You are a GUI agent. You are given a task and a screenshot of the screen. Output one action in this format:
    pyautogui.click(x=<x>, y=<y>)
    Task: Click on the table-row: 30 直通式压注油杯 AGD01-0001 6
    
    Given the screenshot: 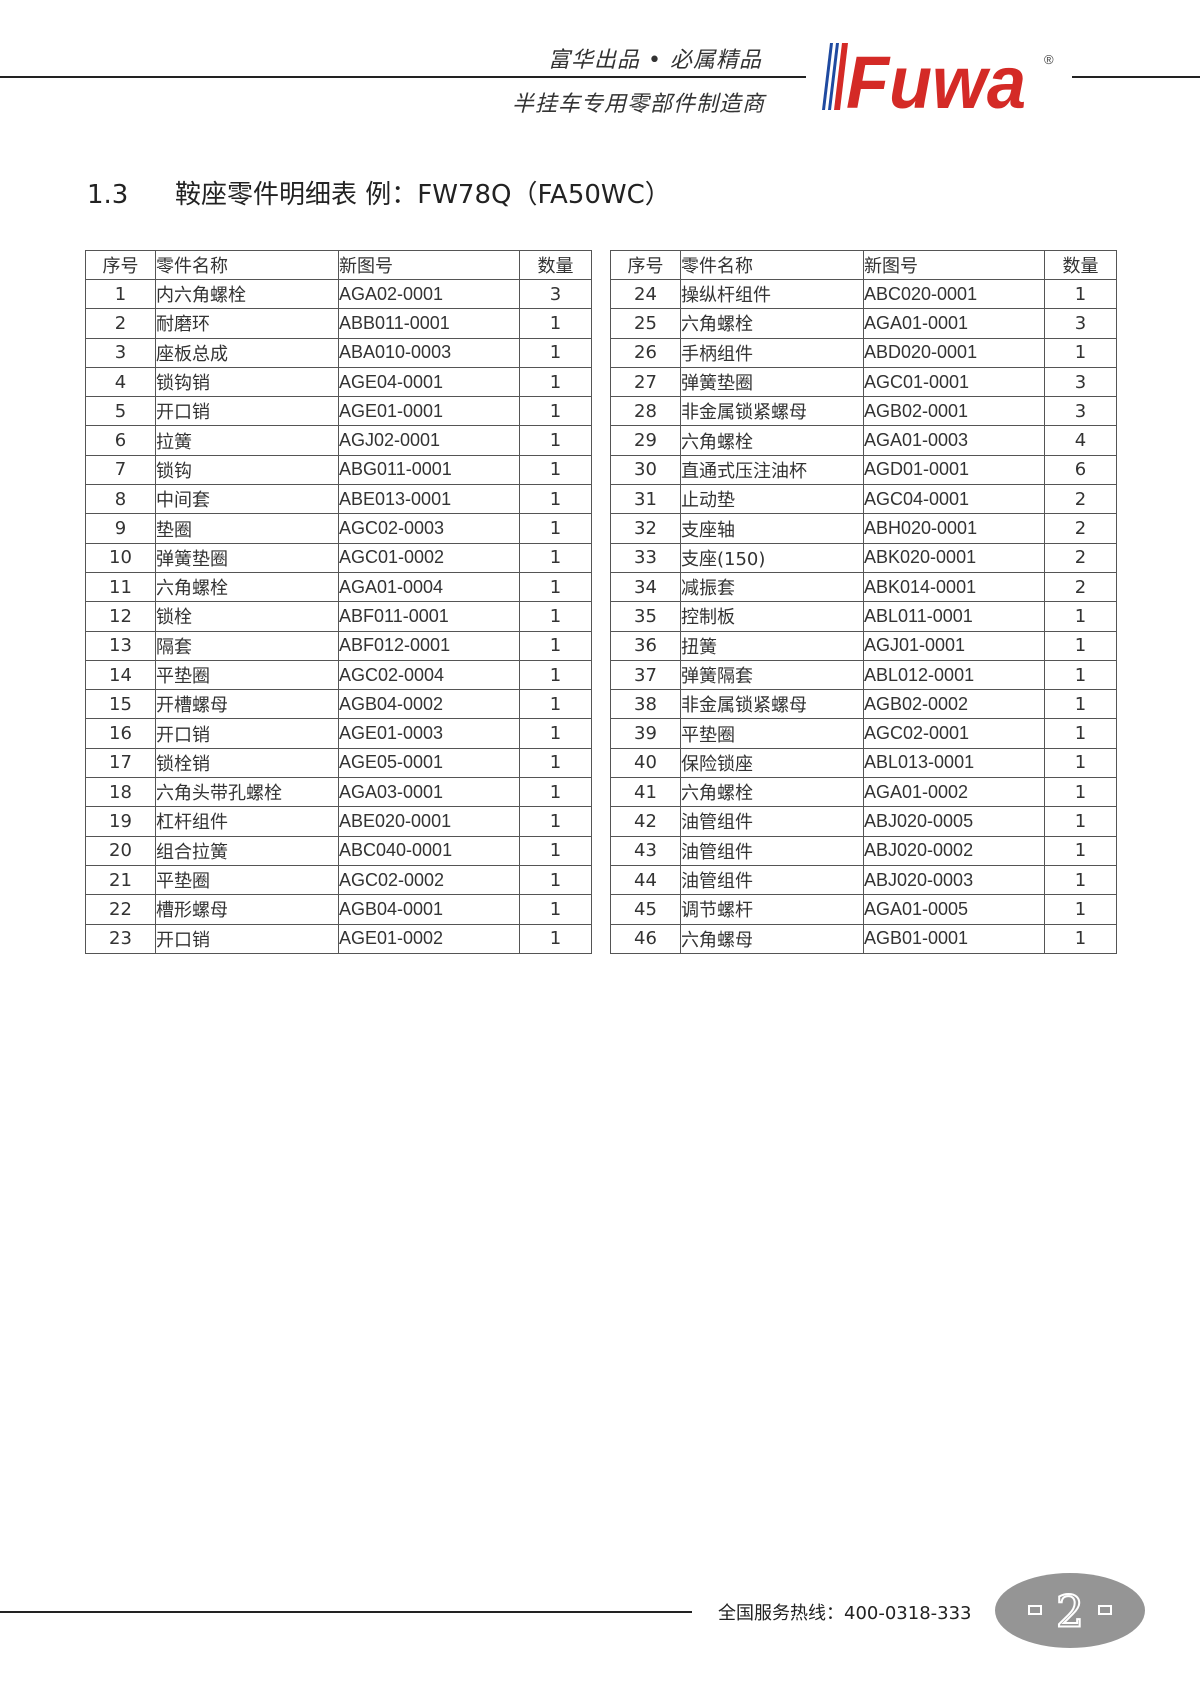 What is the action you would take?
    pyautogui.click(x=863, y=470)
    